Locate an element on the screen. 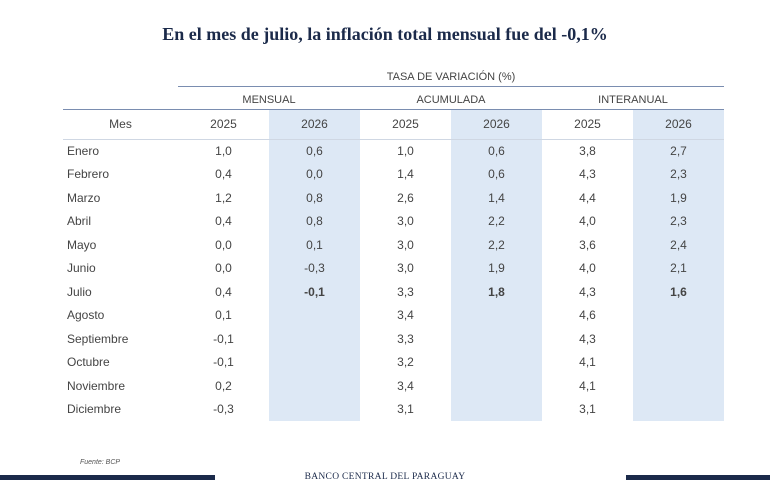  month-cell: Septiembre is located at coordinates (98, 338).